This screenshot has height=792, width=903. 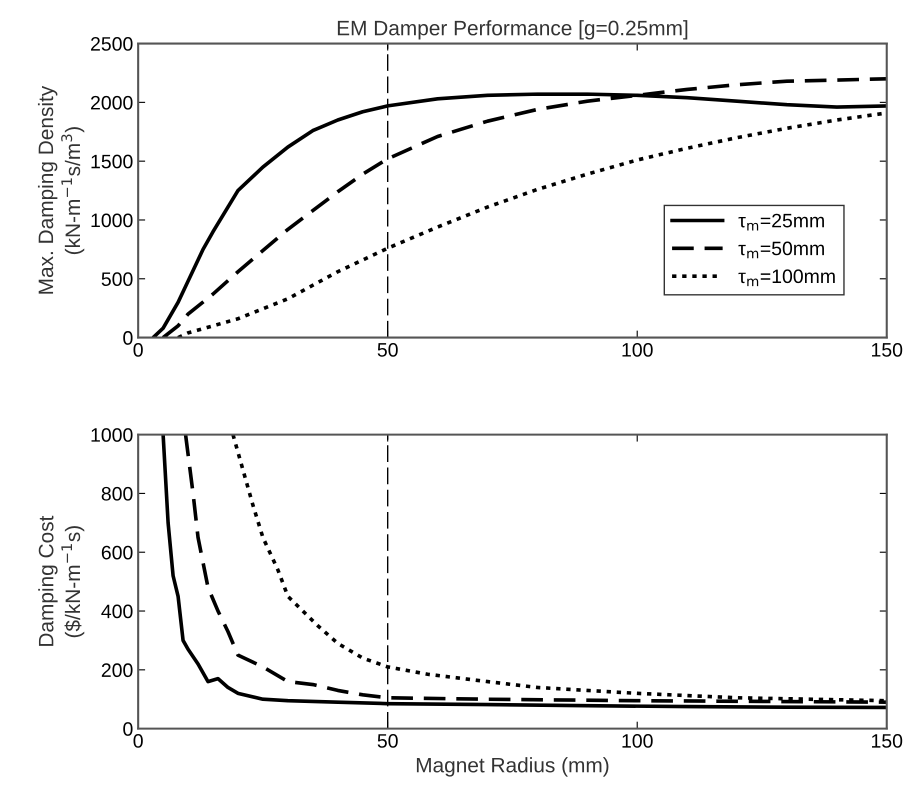 What do you see at coordinates (117, 670) in the screenshot?
I see `y-tick-label: 200` at bounding box center [117, 670].